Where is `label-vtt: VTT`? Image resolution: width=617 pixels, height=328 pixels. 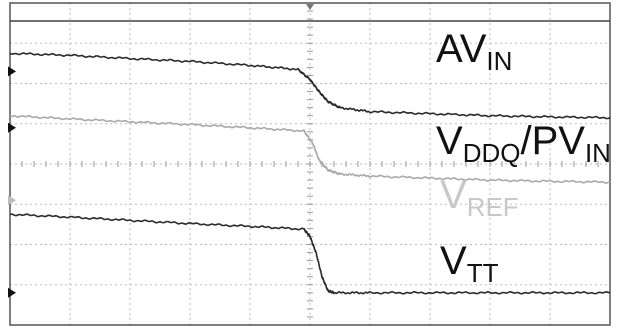
label-vtt: VTT is located at coordinates (469, 263).